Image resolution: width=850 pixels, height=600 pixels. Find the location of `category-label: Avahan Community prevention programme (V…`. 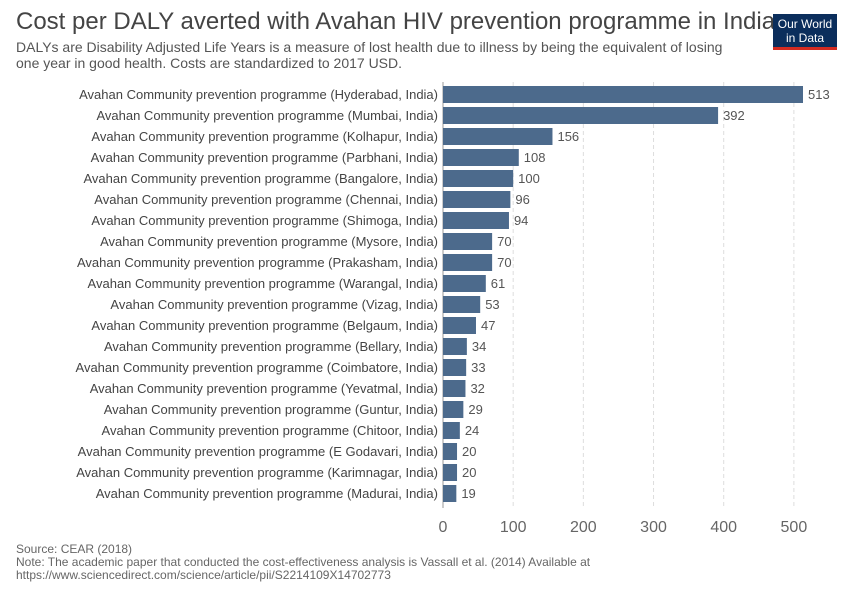

category-label: Avahan Community prevention programme (V… is located at coordinates (274, 304).